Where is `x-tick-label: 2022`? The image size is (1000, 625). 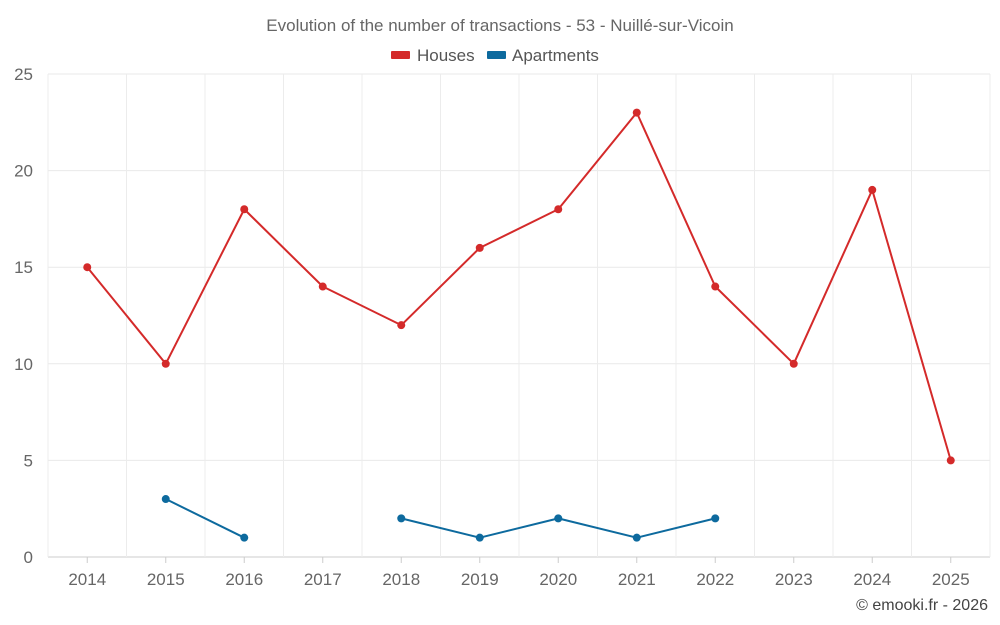 x-tick-label: 2022 is located at coordinates (715, 579).